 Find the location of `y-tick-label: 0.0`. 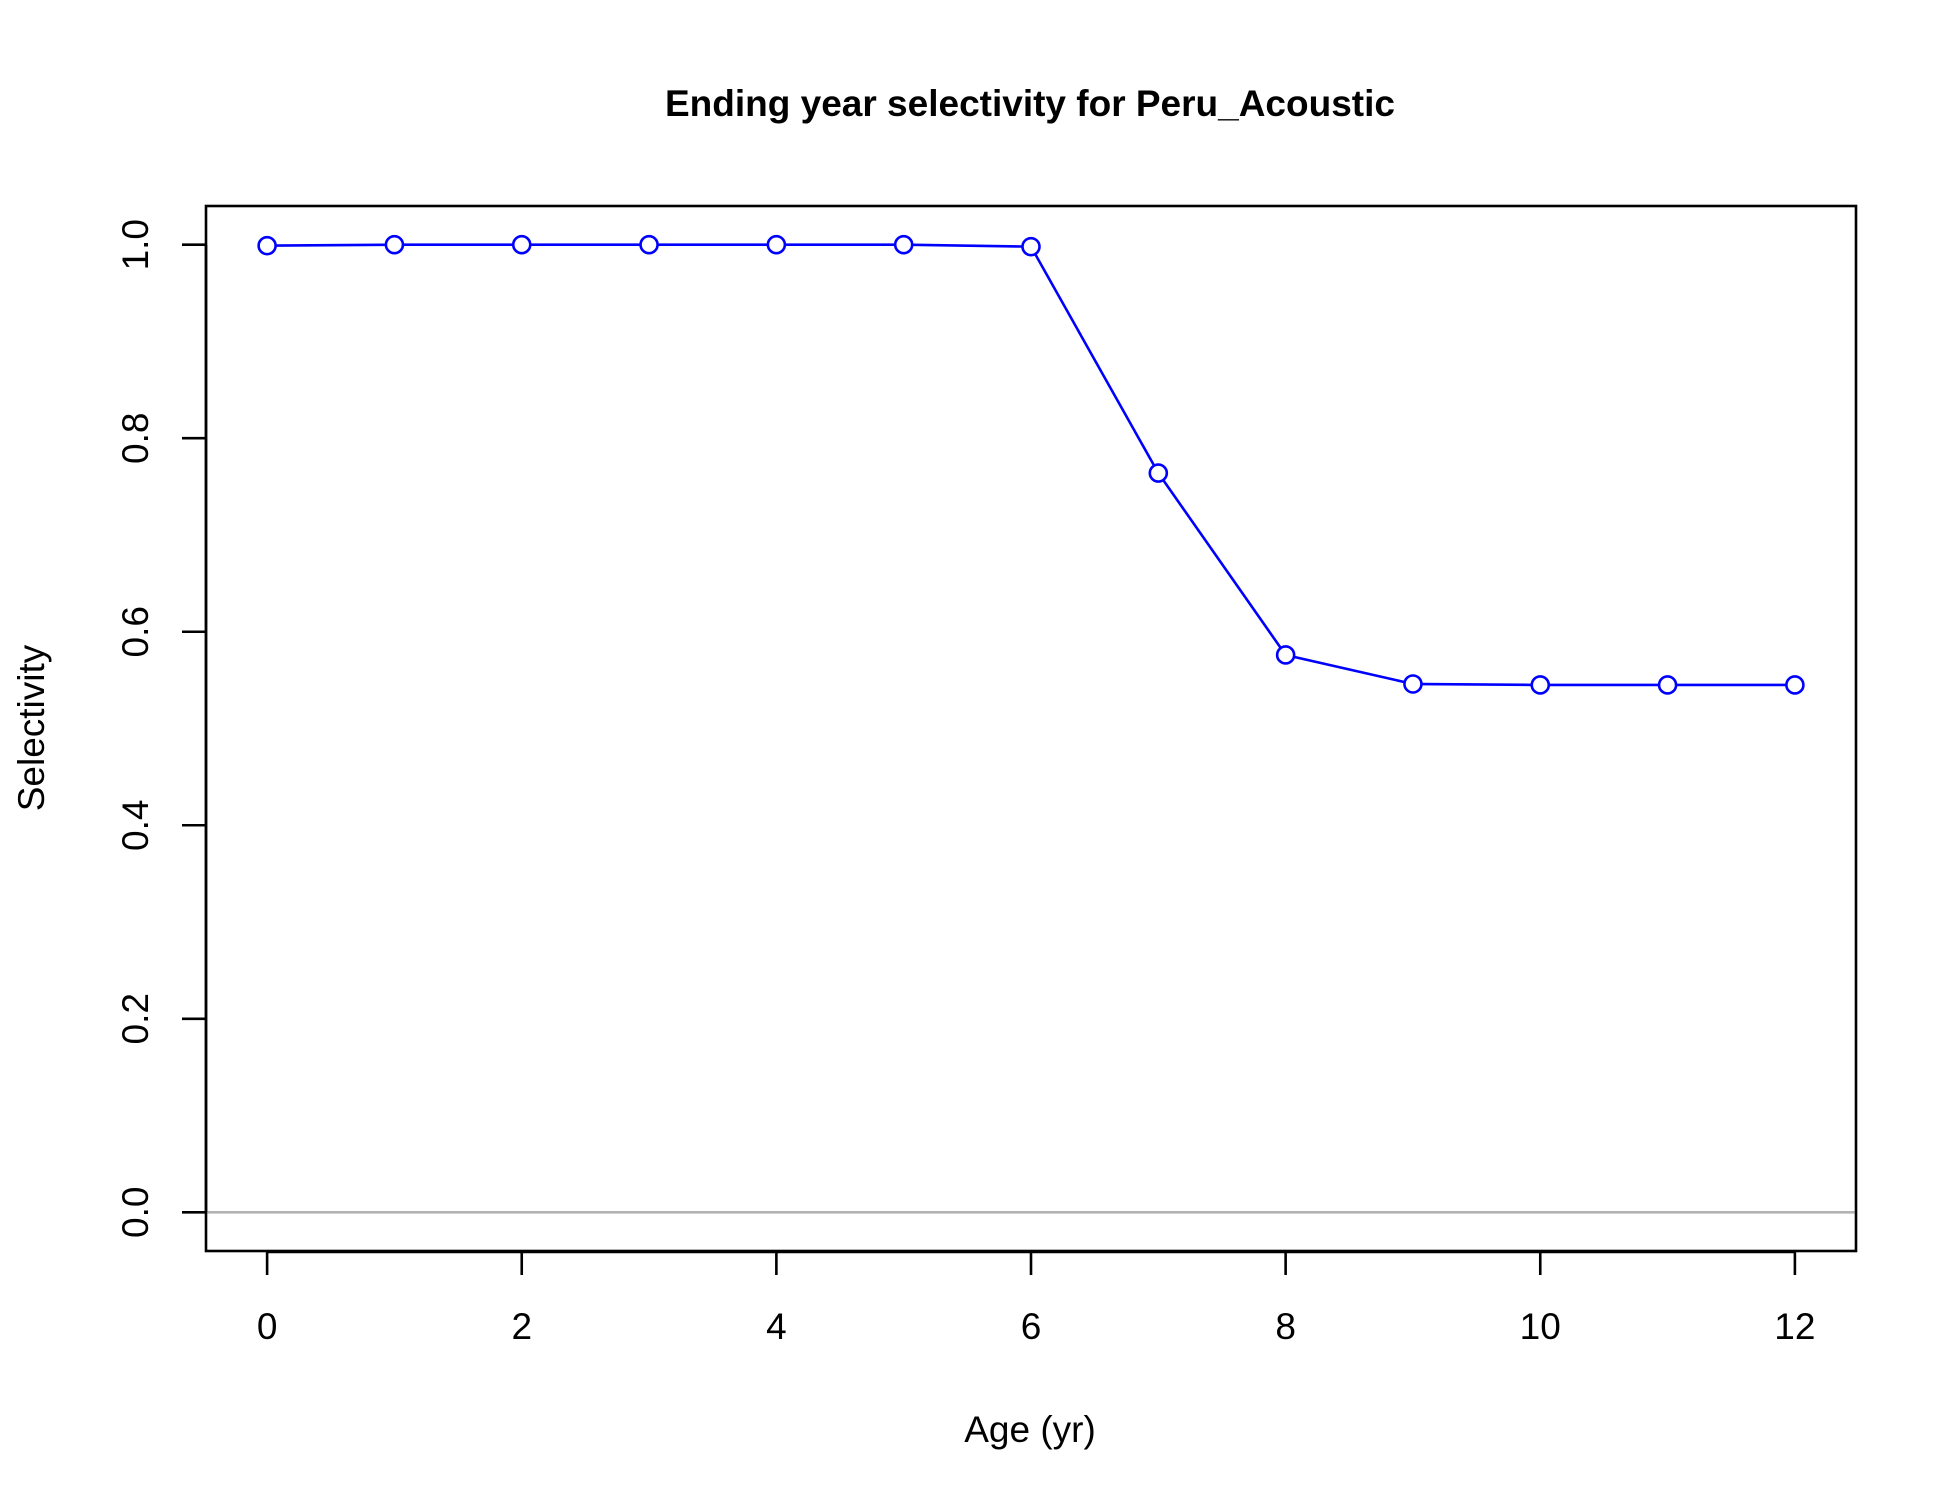

y-tick-label: 0.0 is located at coordinates (135, 1212).